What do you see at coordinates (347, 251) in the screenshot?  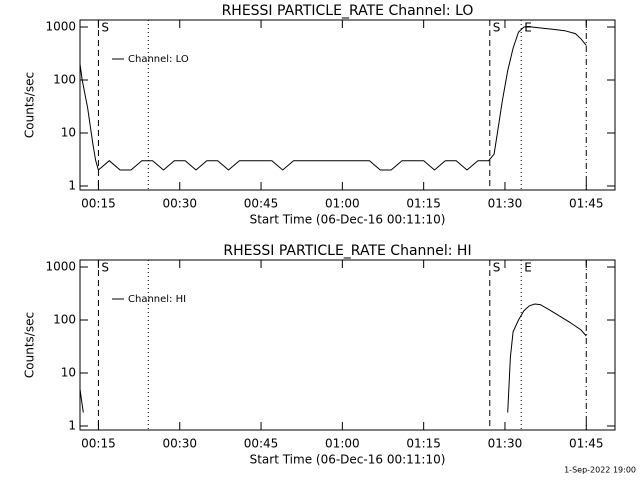 I see `chart-title: RHESSI PARTICLE_RATE Channel: HI` at bounding box center [347, 251].